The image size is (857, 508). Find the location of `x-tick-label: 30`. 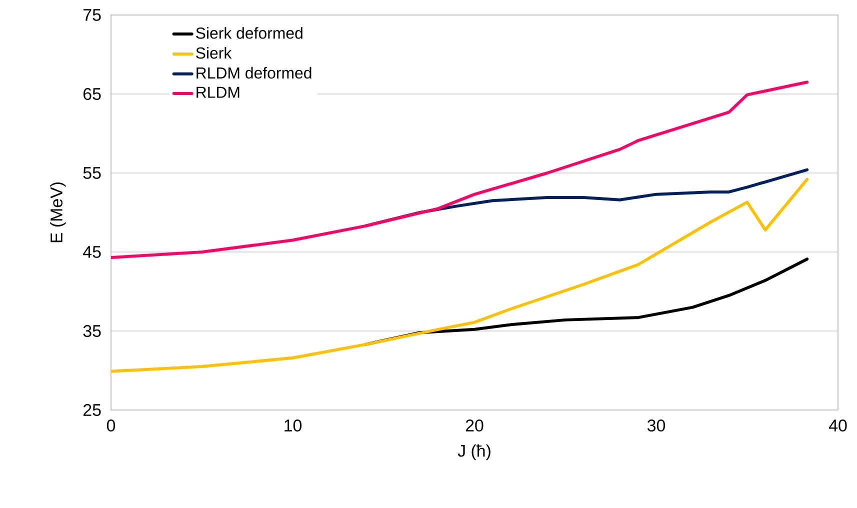

x-tick-label: 30 is located at coordinates (656, 426).